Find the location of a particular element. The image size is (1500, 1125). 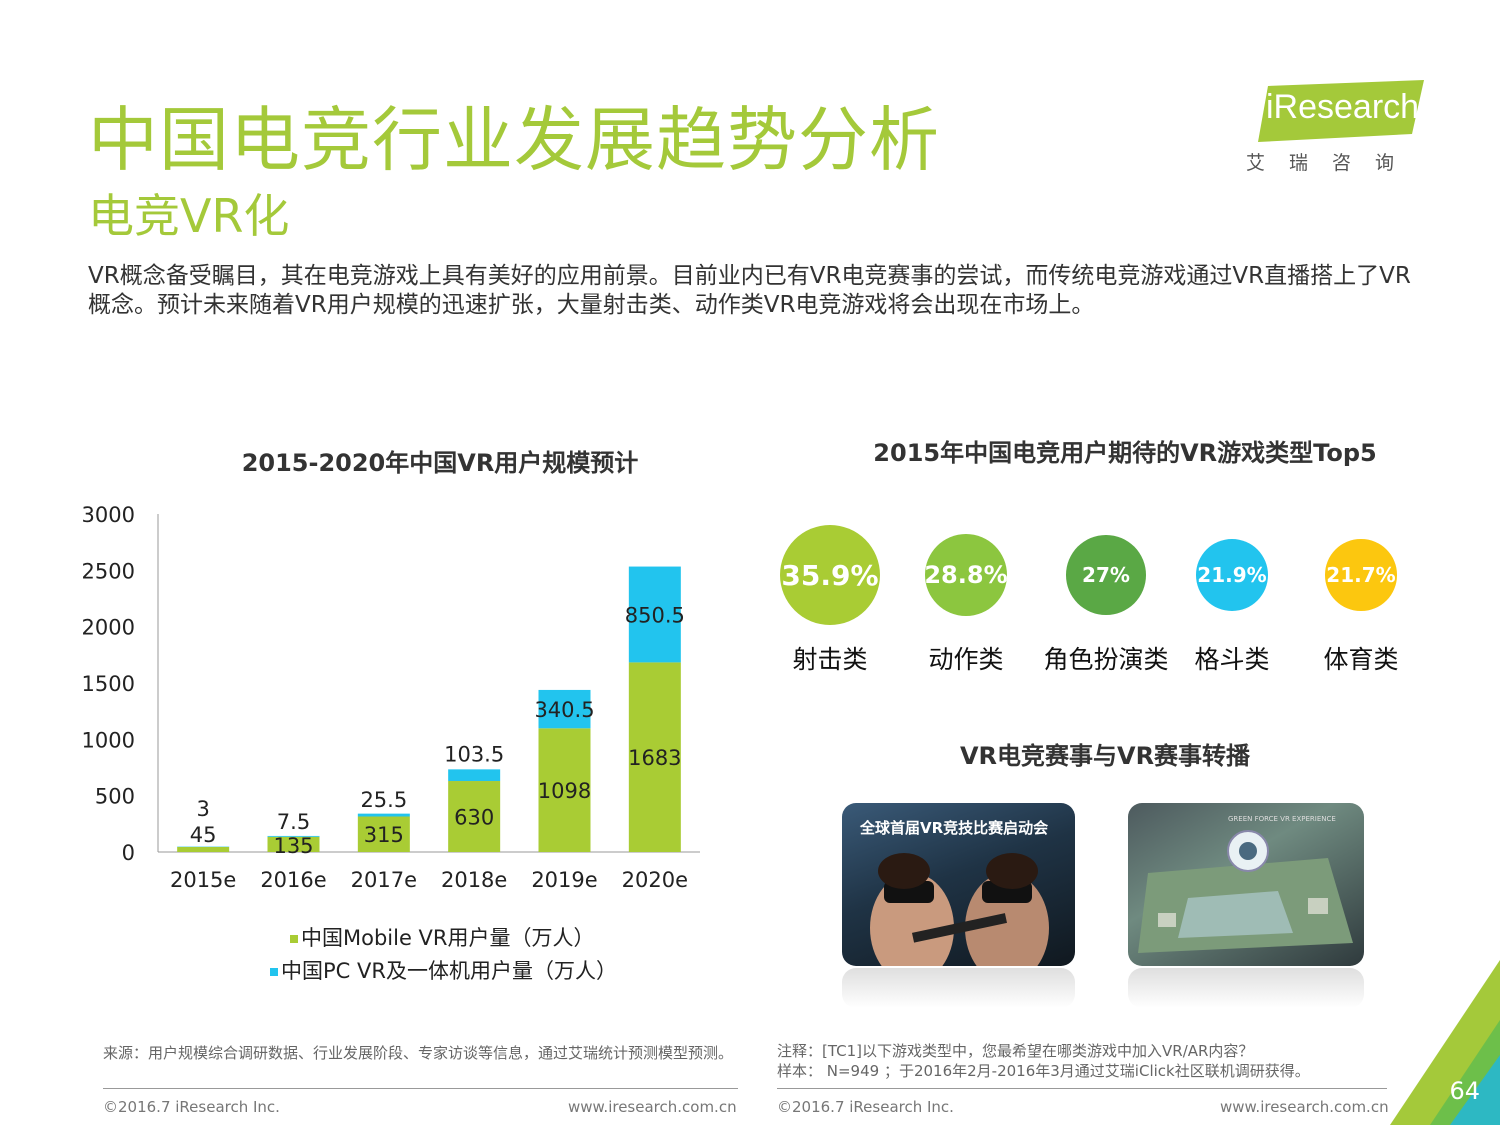

footer-divider-right is located at coordinates (1082, 1088).